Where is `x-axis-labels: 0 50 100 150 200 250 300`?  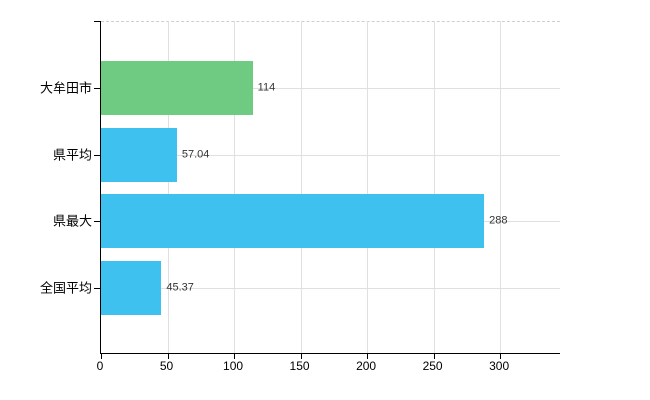 x-axis-labels: 0 50 100 150 200 250 300 is located at coordinates (327, 369).